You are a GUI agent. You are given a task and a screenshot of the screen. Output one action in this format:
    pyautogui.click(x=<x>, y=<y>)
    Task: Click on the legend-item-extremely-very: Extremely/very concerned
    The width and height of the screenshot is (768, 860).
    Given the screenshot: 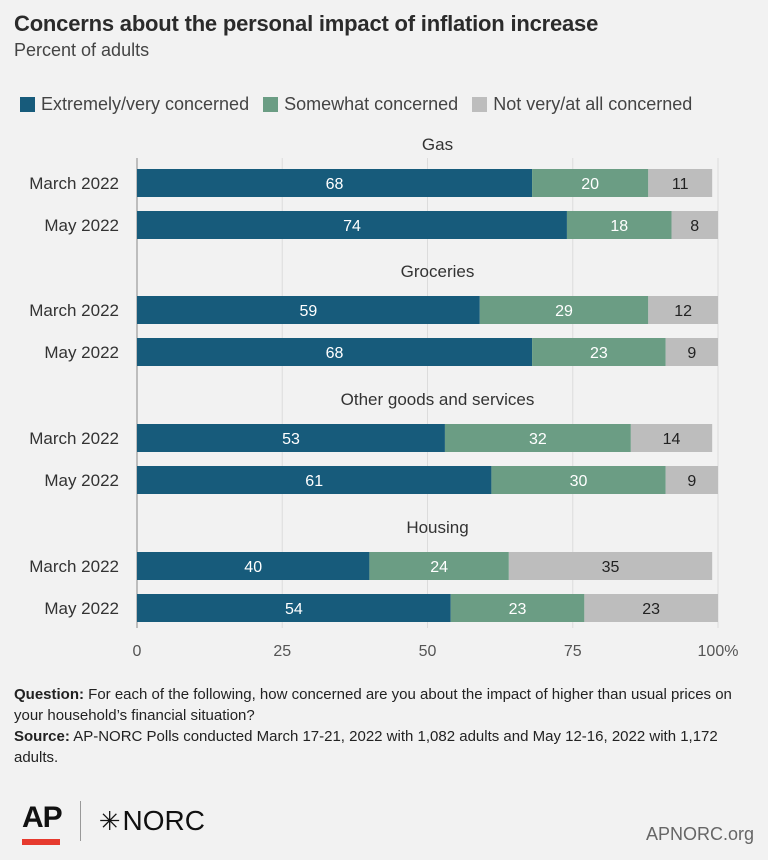 What is the action you would take?
    pyautogui.click(x=134, y=104)
    